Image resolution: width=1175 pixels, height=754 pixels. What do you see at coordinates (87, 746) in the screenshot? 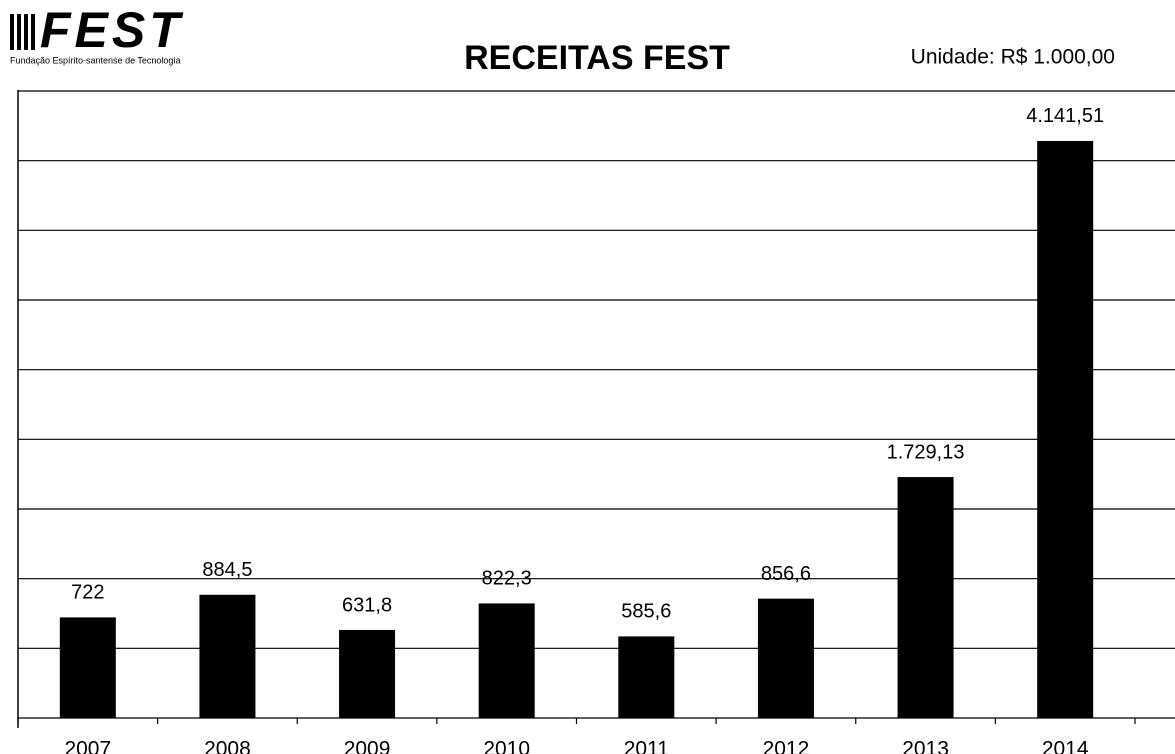
I see `x-tick-label: 2007` at bounding box center [87, 746].